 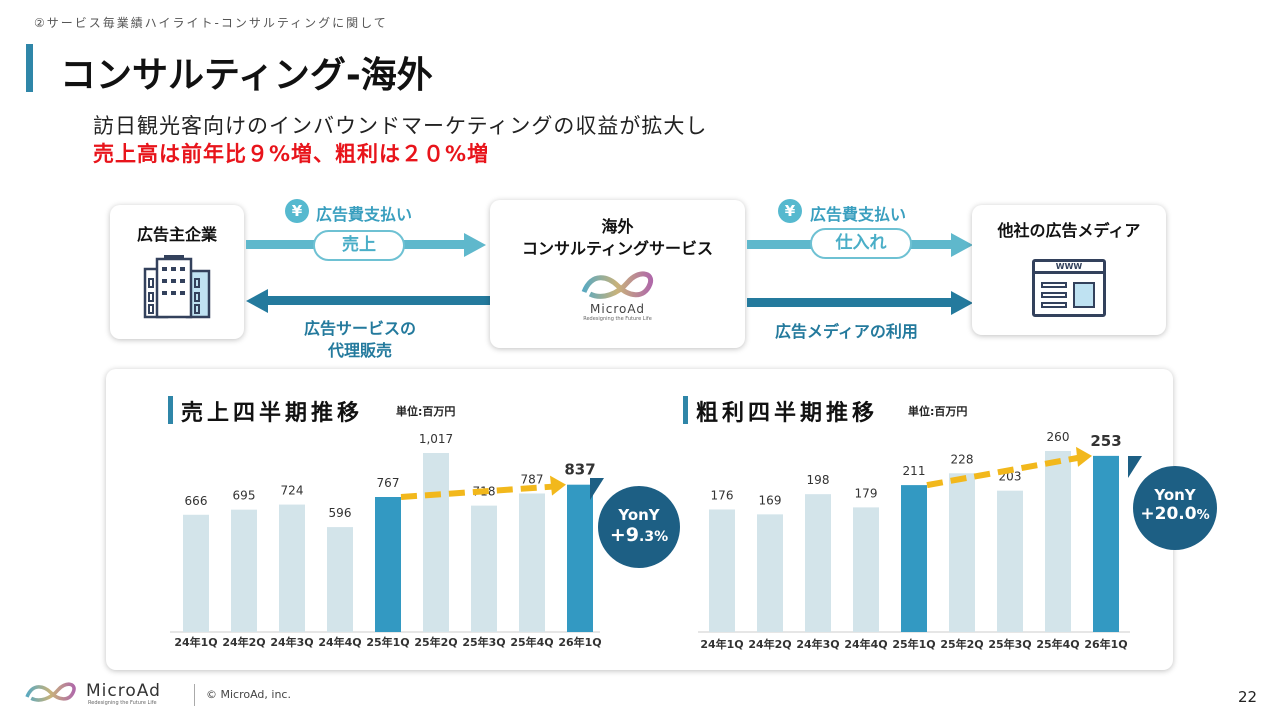 What do you see at coordinates (818, 480) in the screenshot?
I see `data-label: 198` at bounding box center [818, 480].